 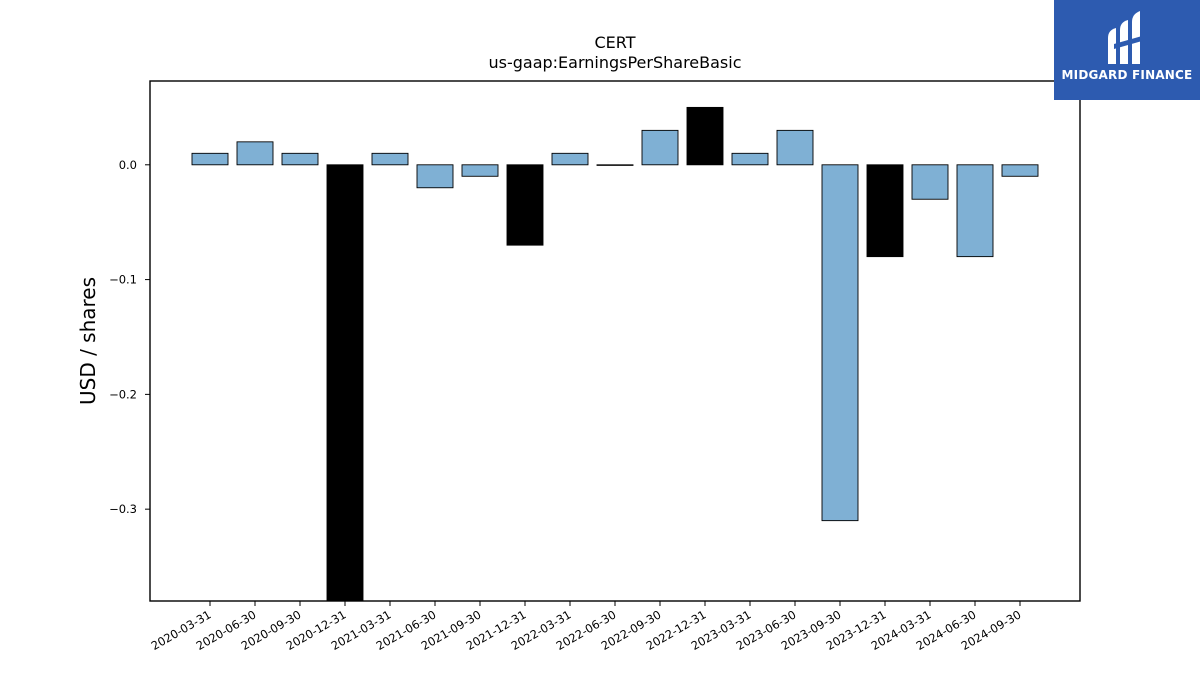 What do you see at coordinates (1125, 37) in the screenshot?
I see `logo-mark-icon` at bounding box center [1125, 37].